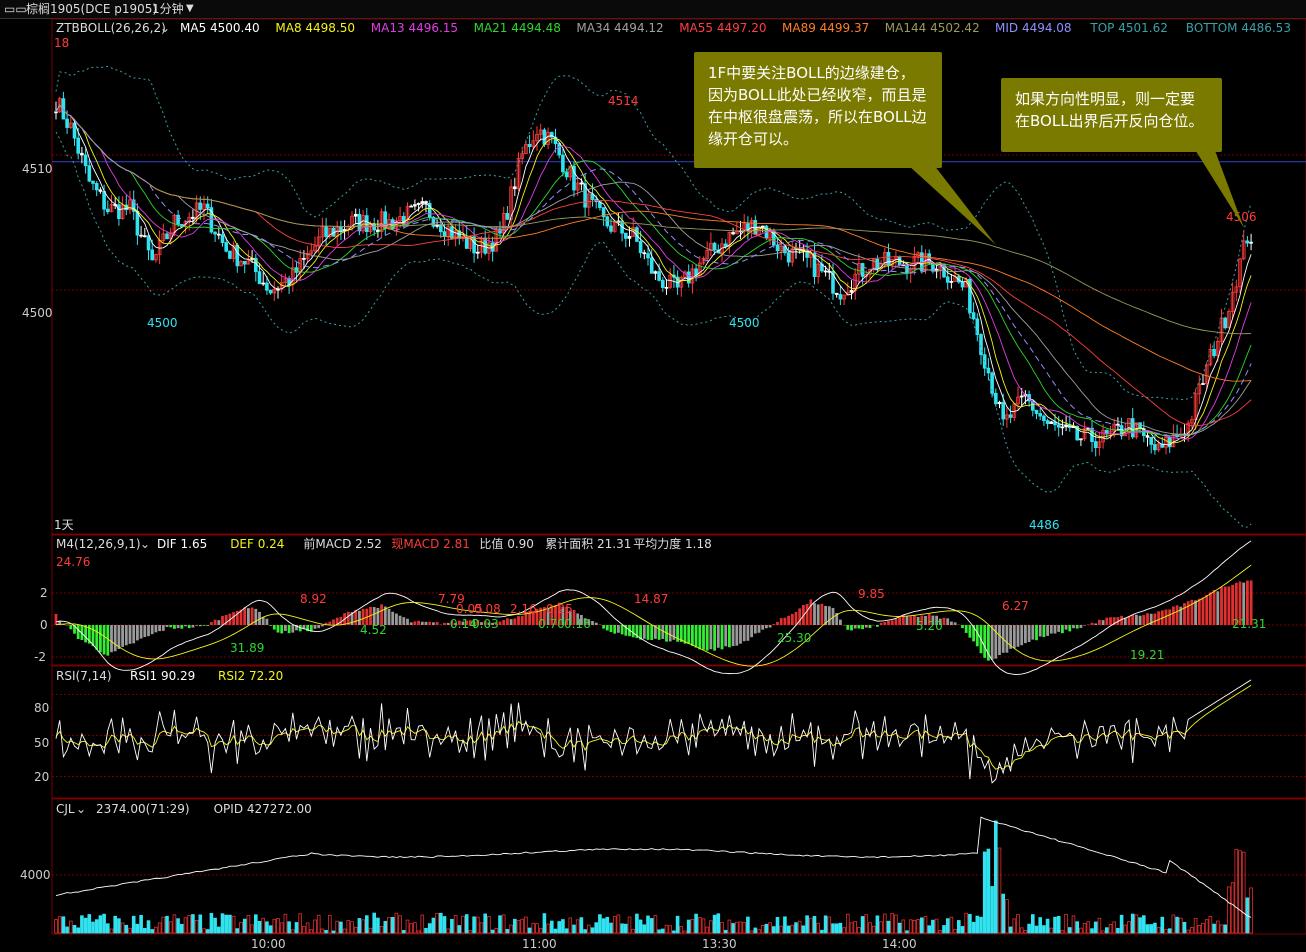 This screenshot has height=952, width=1306. What do you see at coordinates (84, 676) in the screenshot?
I see `rsi-indicator-name: RSI(7,14)` at bounding box center [84, 676].